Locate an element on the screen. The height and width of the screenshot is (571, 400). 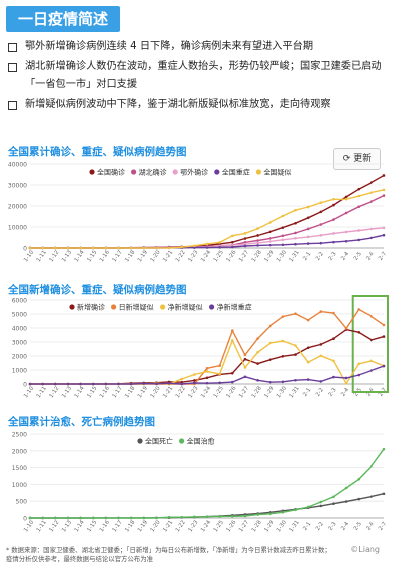
x-tick-label: 1-28 is located at coordinates (257, 392).